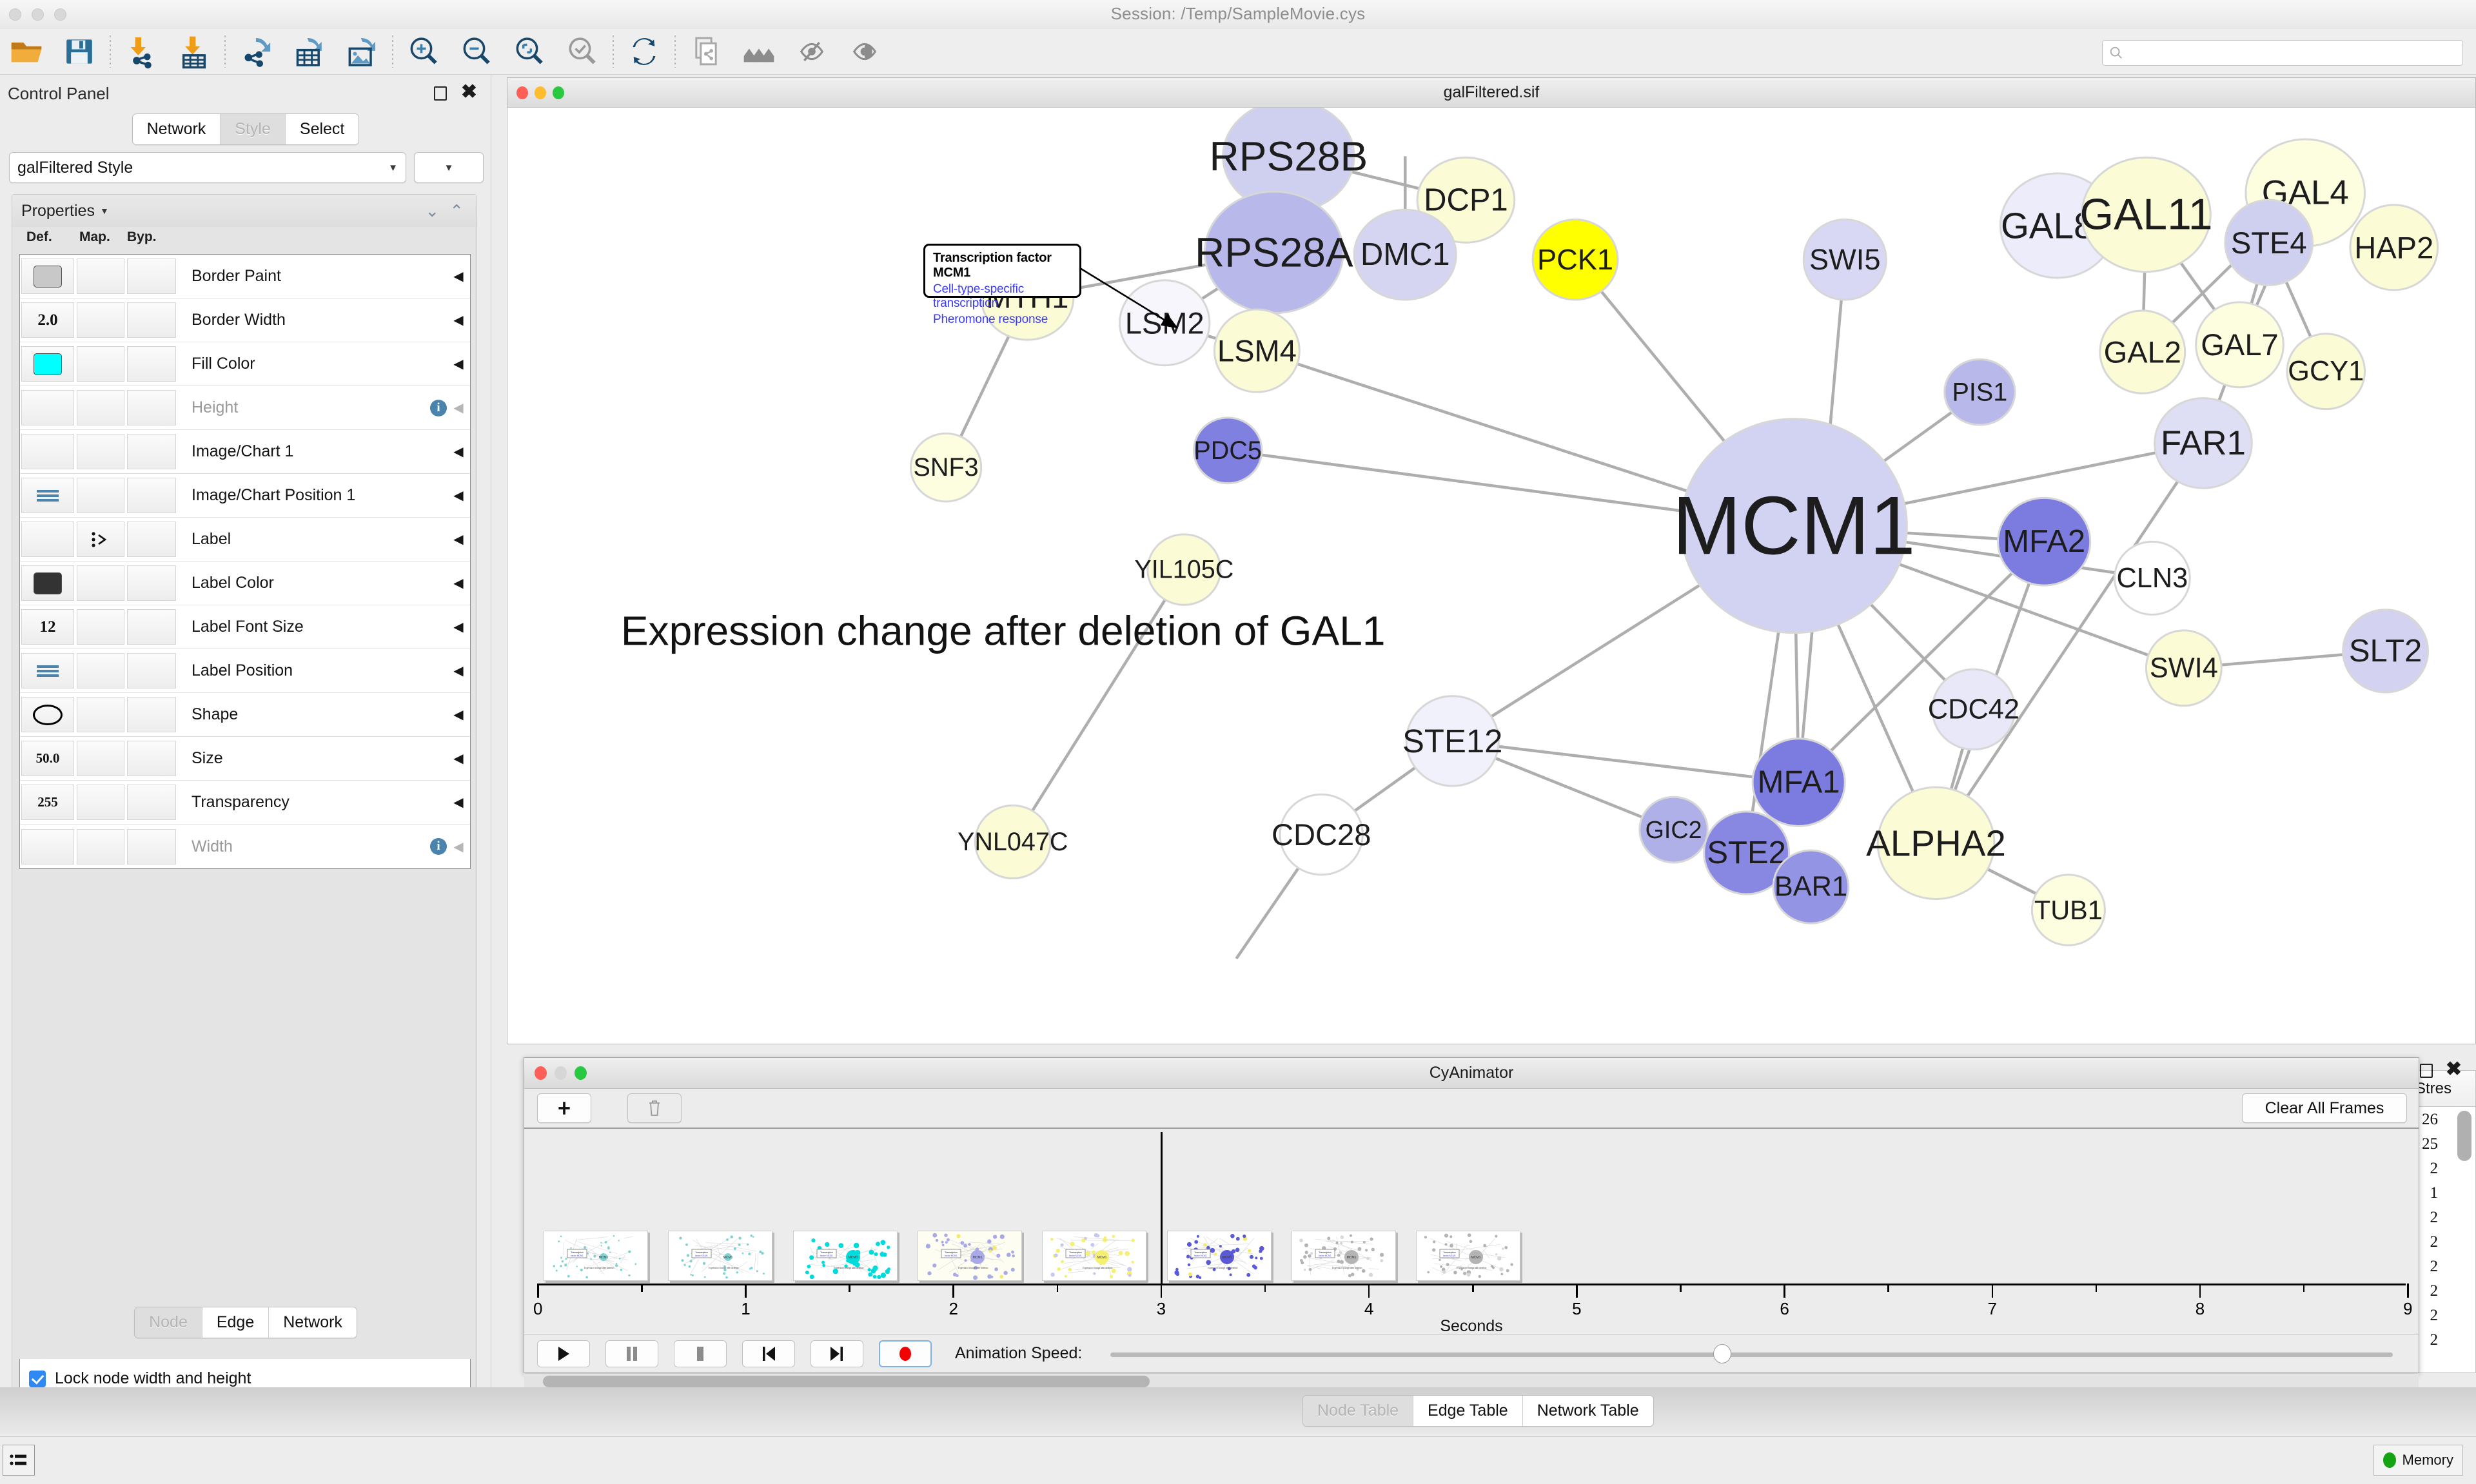  What do you see at coordinates (236, 1322) in the screenshot?
I see `tab-edge: Edge` at bounding box center [236, 1322].